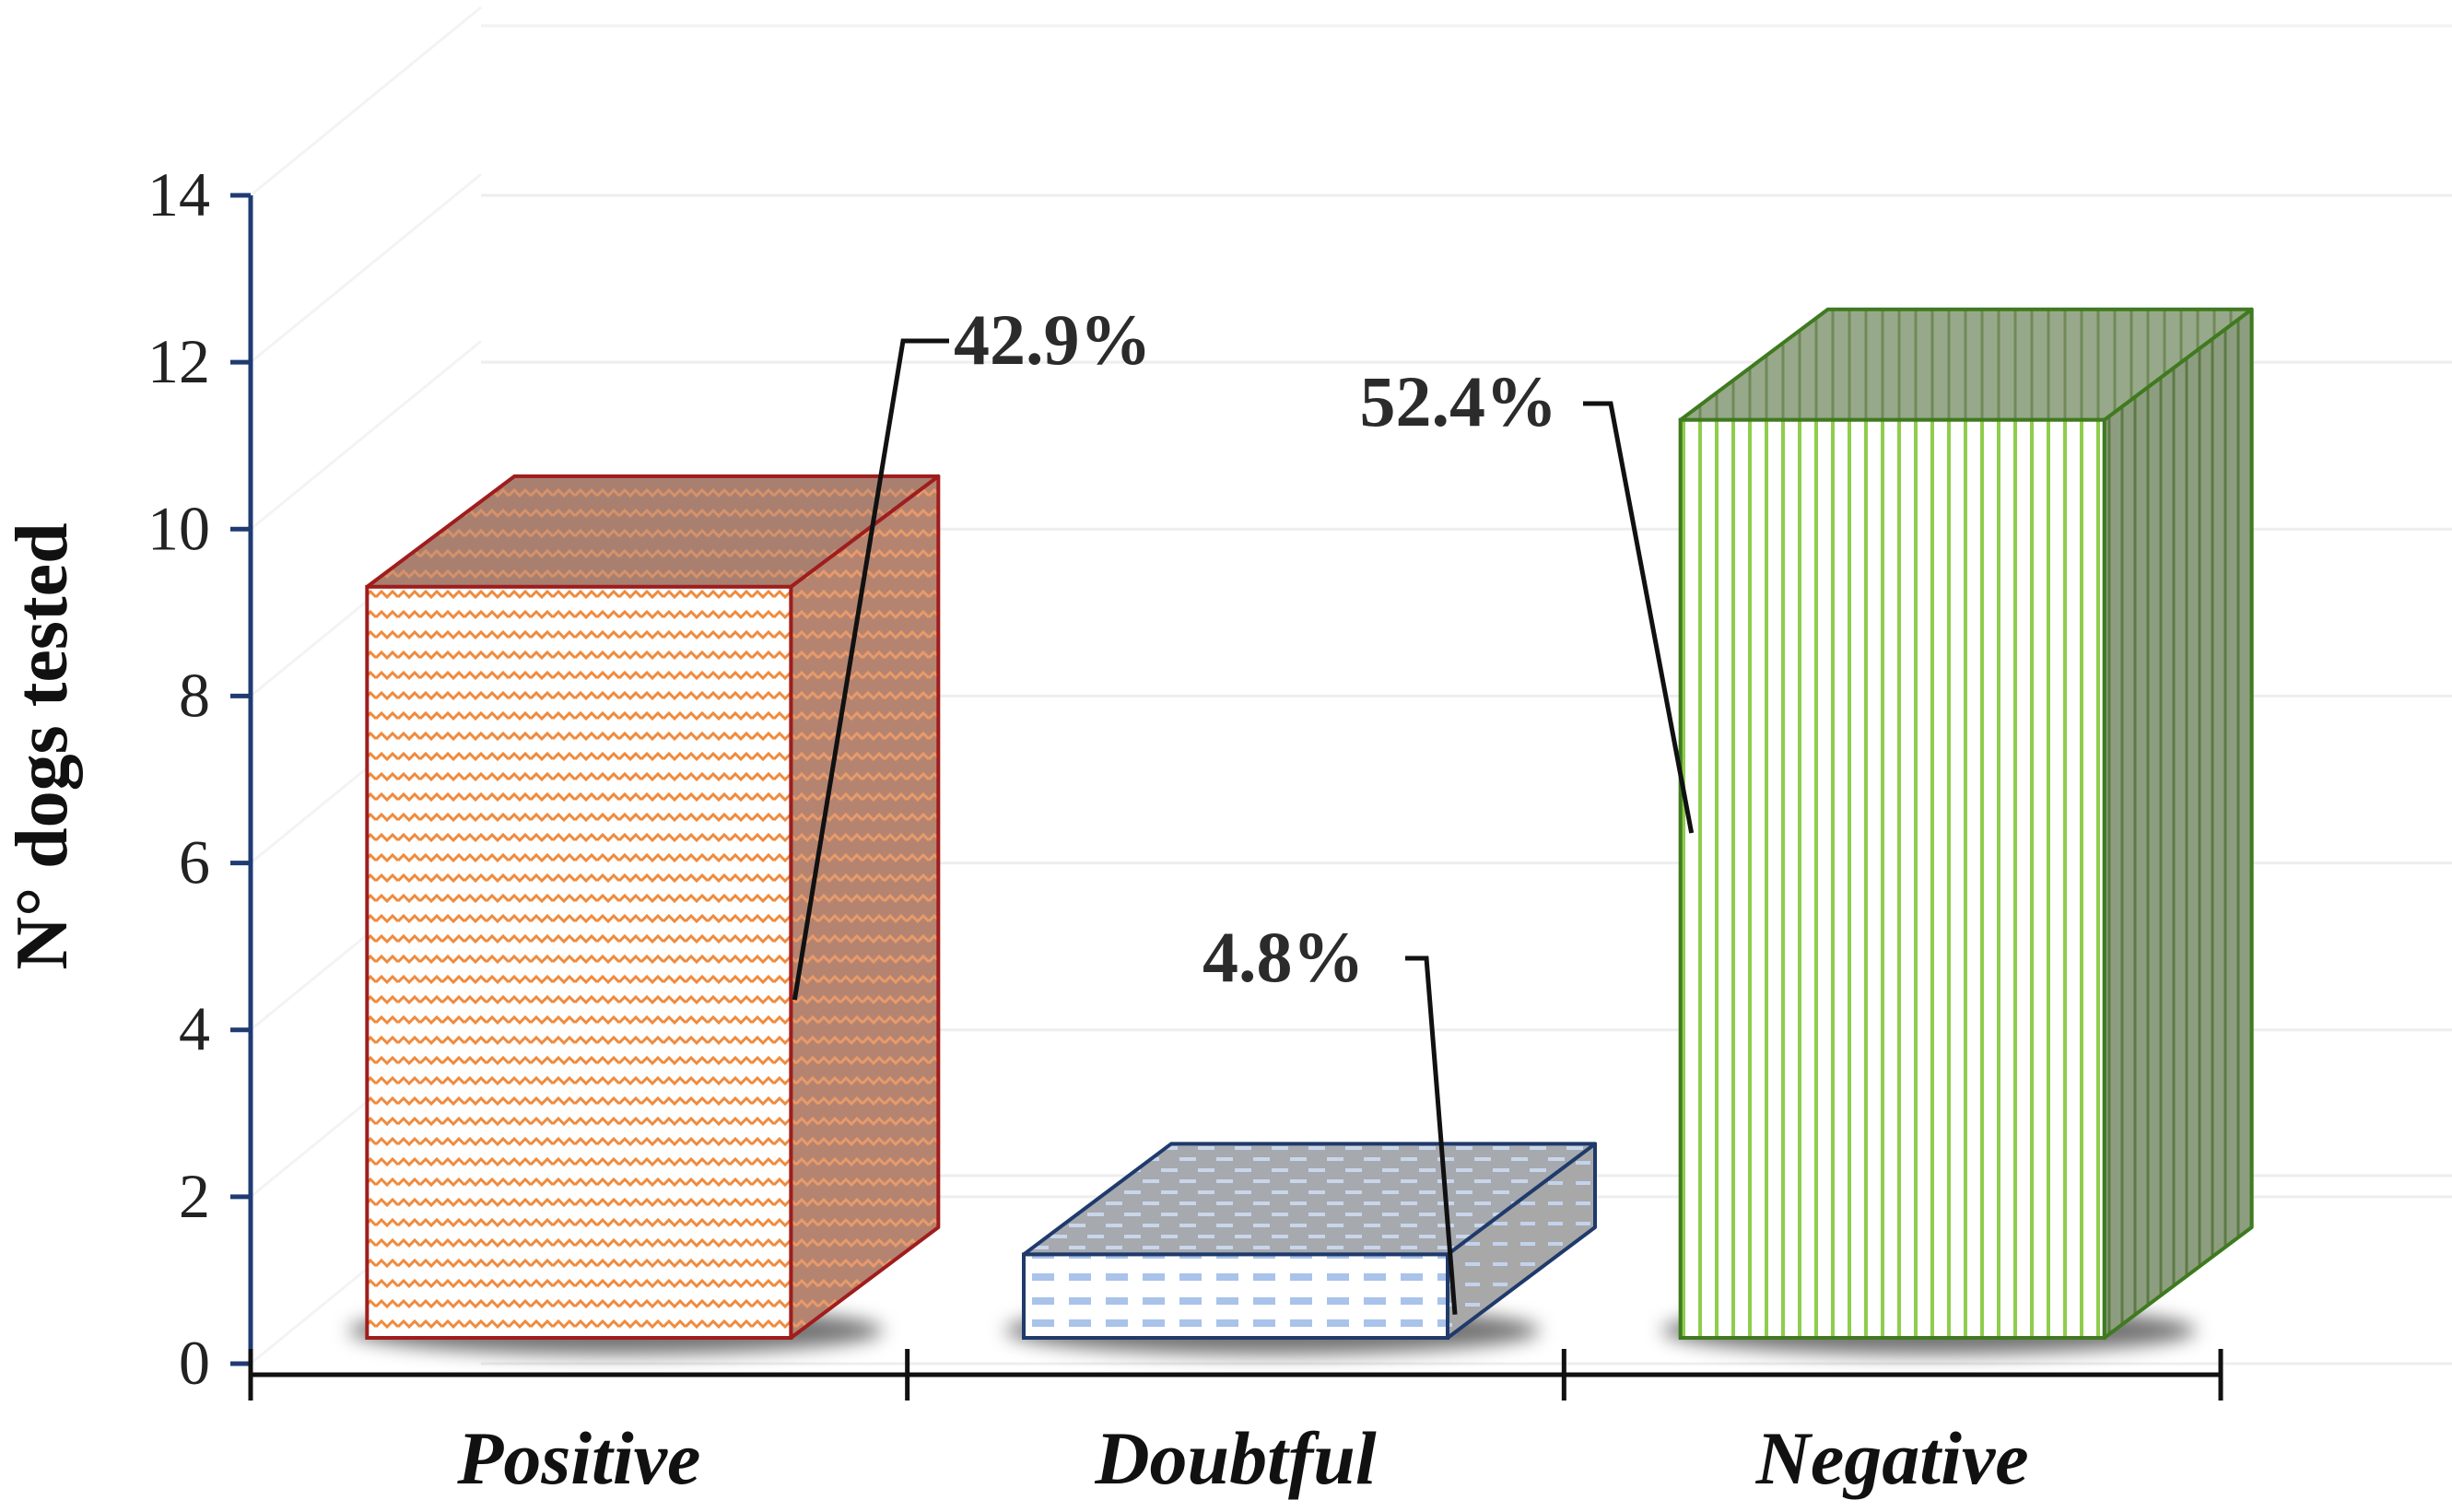 This screenshot has width=2452, height=1512. I want to click on data-label: 52.4%, so click(1459, 401).